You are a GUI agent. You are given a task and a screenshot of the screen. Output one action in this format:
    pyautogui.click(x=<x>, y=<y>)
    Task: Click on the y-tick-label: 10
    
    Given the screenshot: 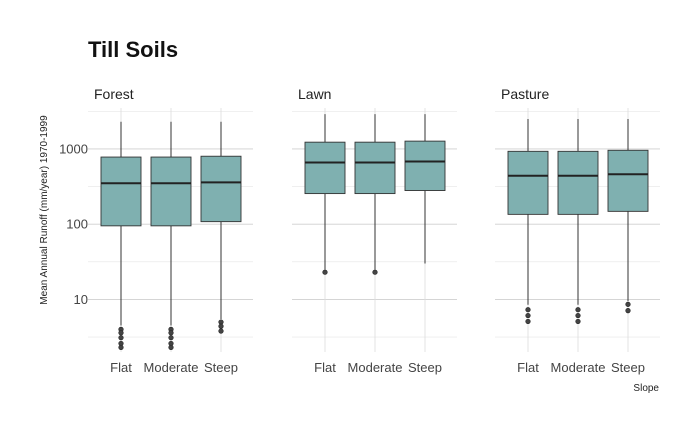 What is the action you would take?
    pyautogui.click(x=81, y=299)
    